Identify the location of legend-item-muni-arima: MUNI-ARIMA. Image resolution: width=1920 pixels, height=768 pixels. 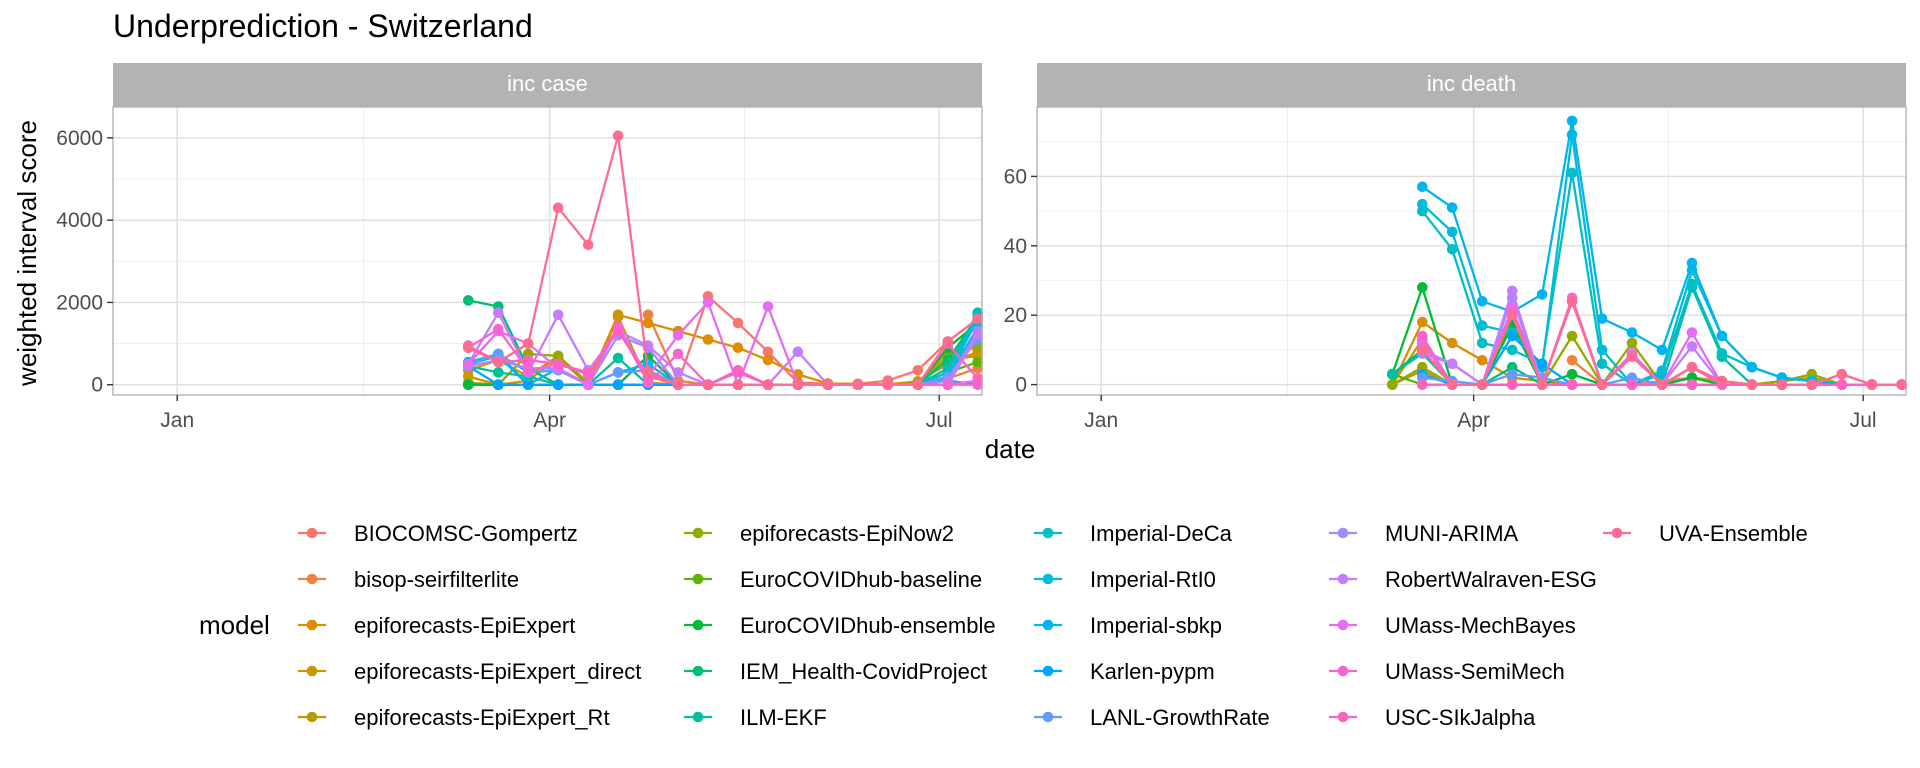
(1424, 533).